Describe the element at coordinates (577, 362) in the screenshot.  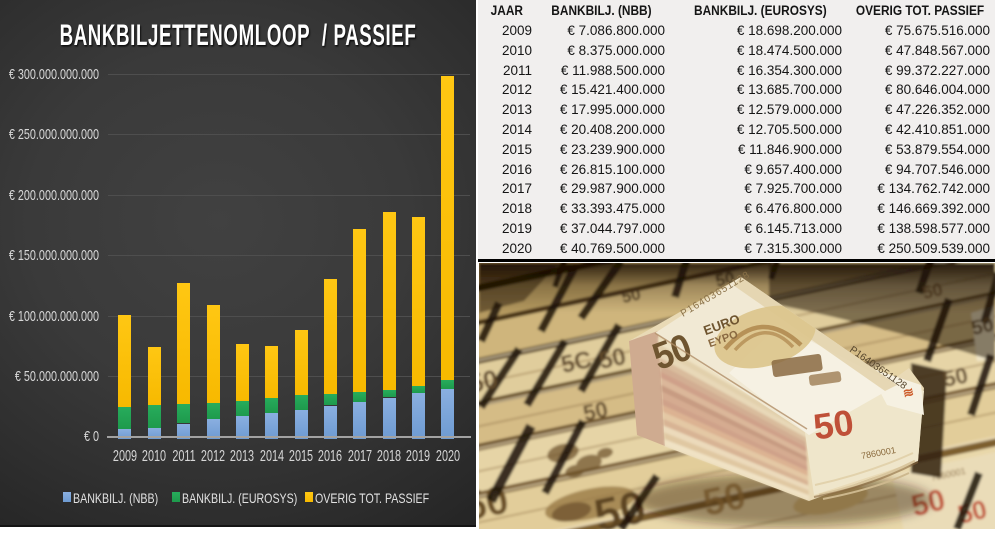
I see `svg-text: 5C` at that location.